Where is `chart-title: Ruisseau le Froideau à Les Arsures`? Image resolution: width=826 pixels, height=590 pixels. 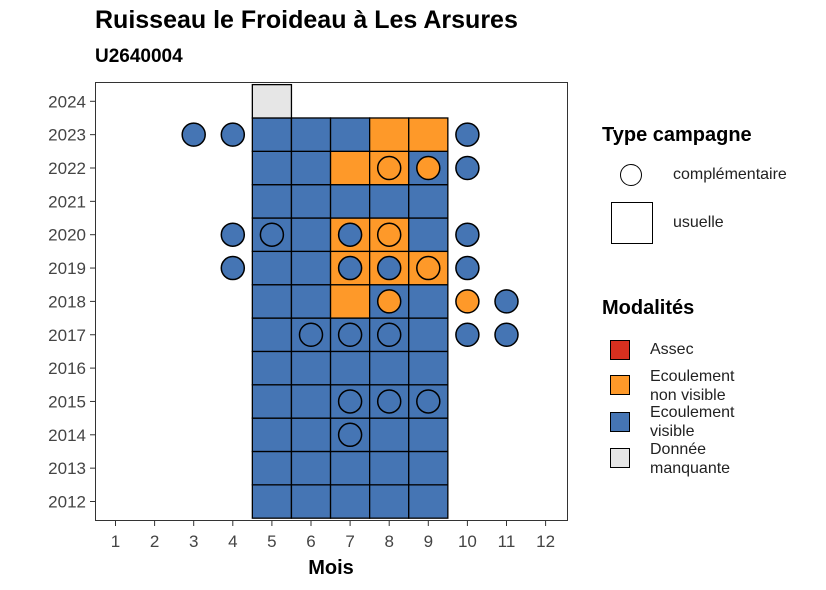 chart-title: Ruisseau le Froideau à Les Arsures is located at coordinates (306, 20).